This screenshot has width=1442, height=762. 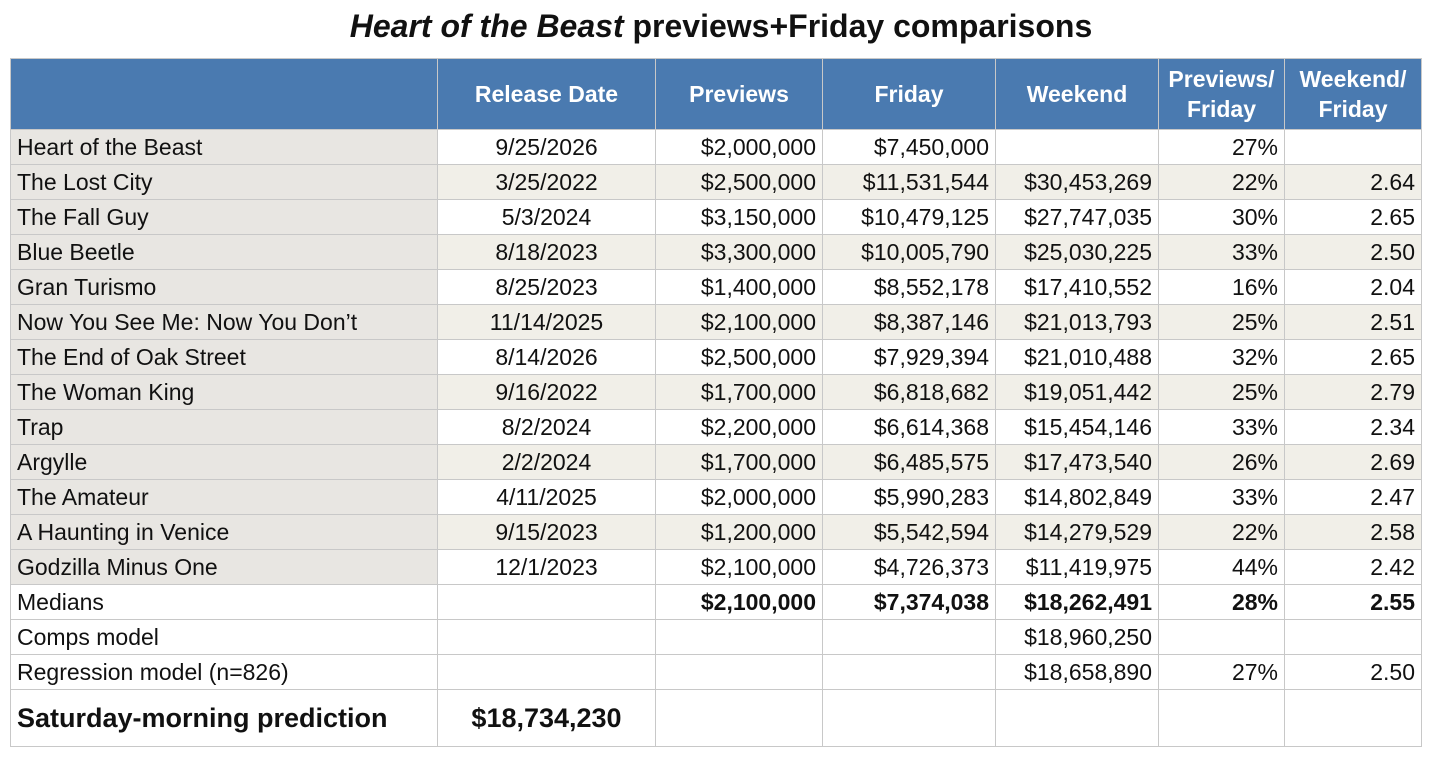 What do you see at coordinates (224, 602) in the screenshot?
I see `cell-film: Medians` at bounding box center [224, 602].